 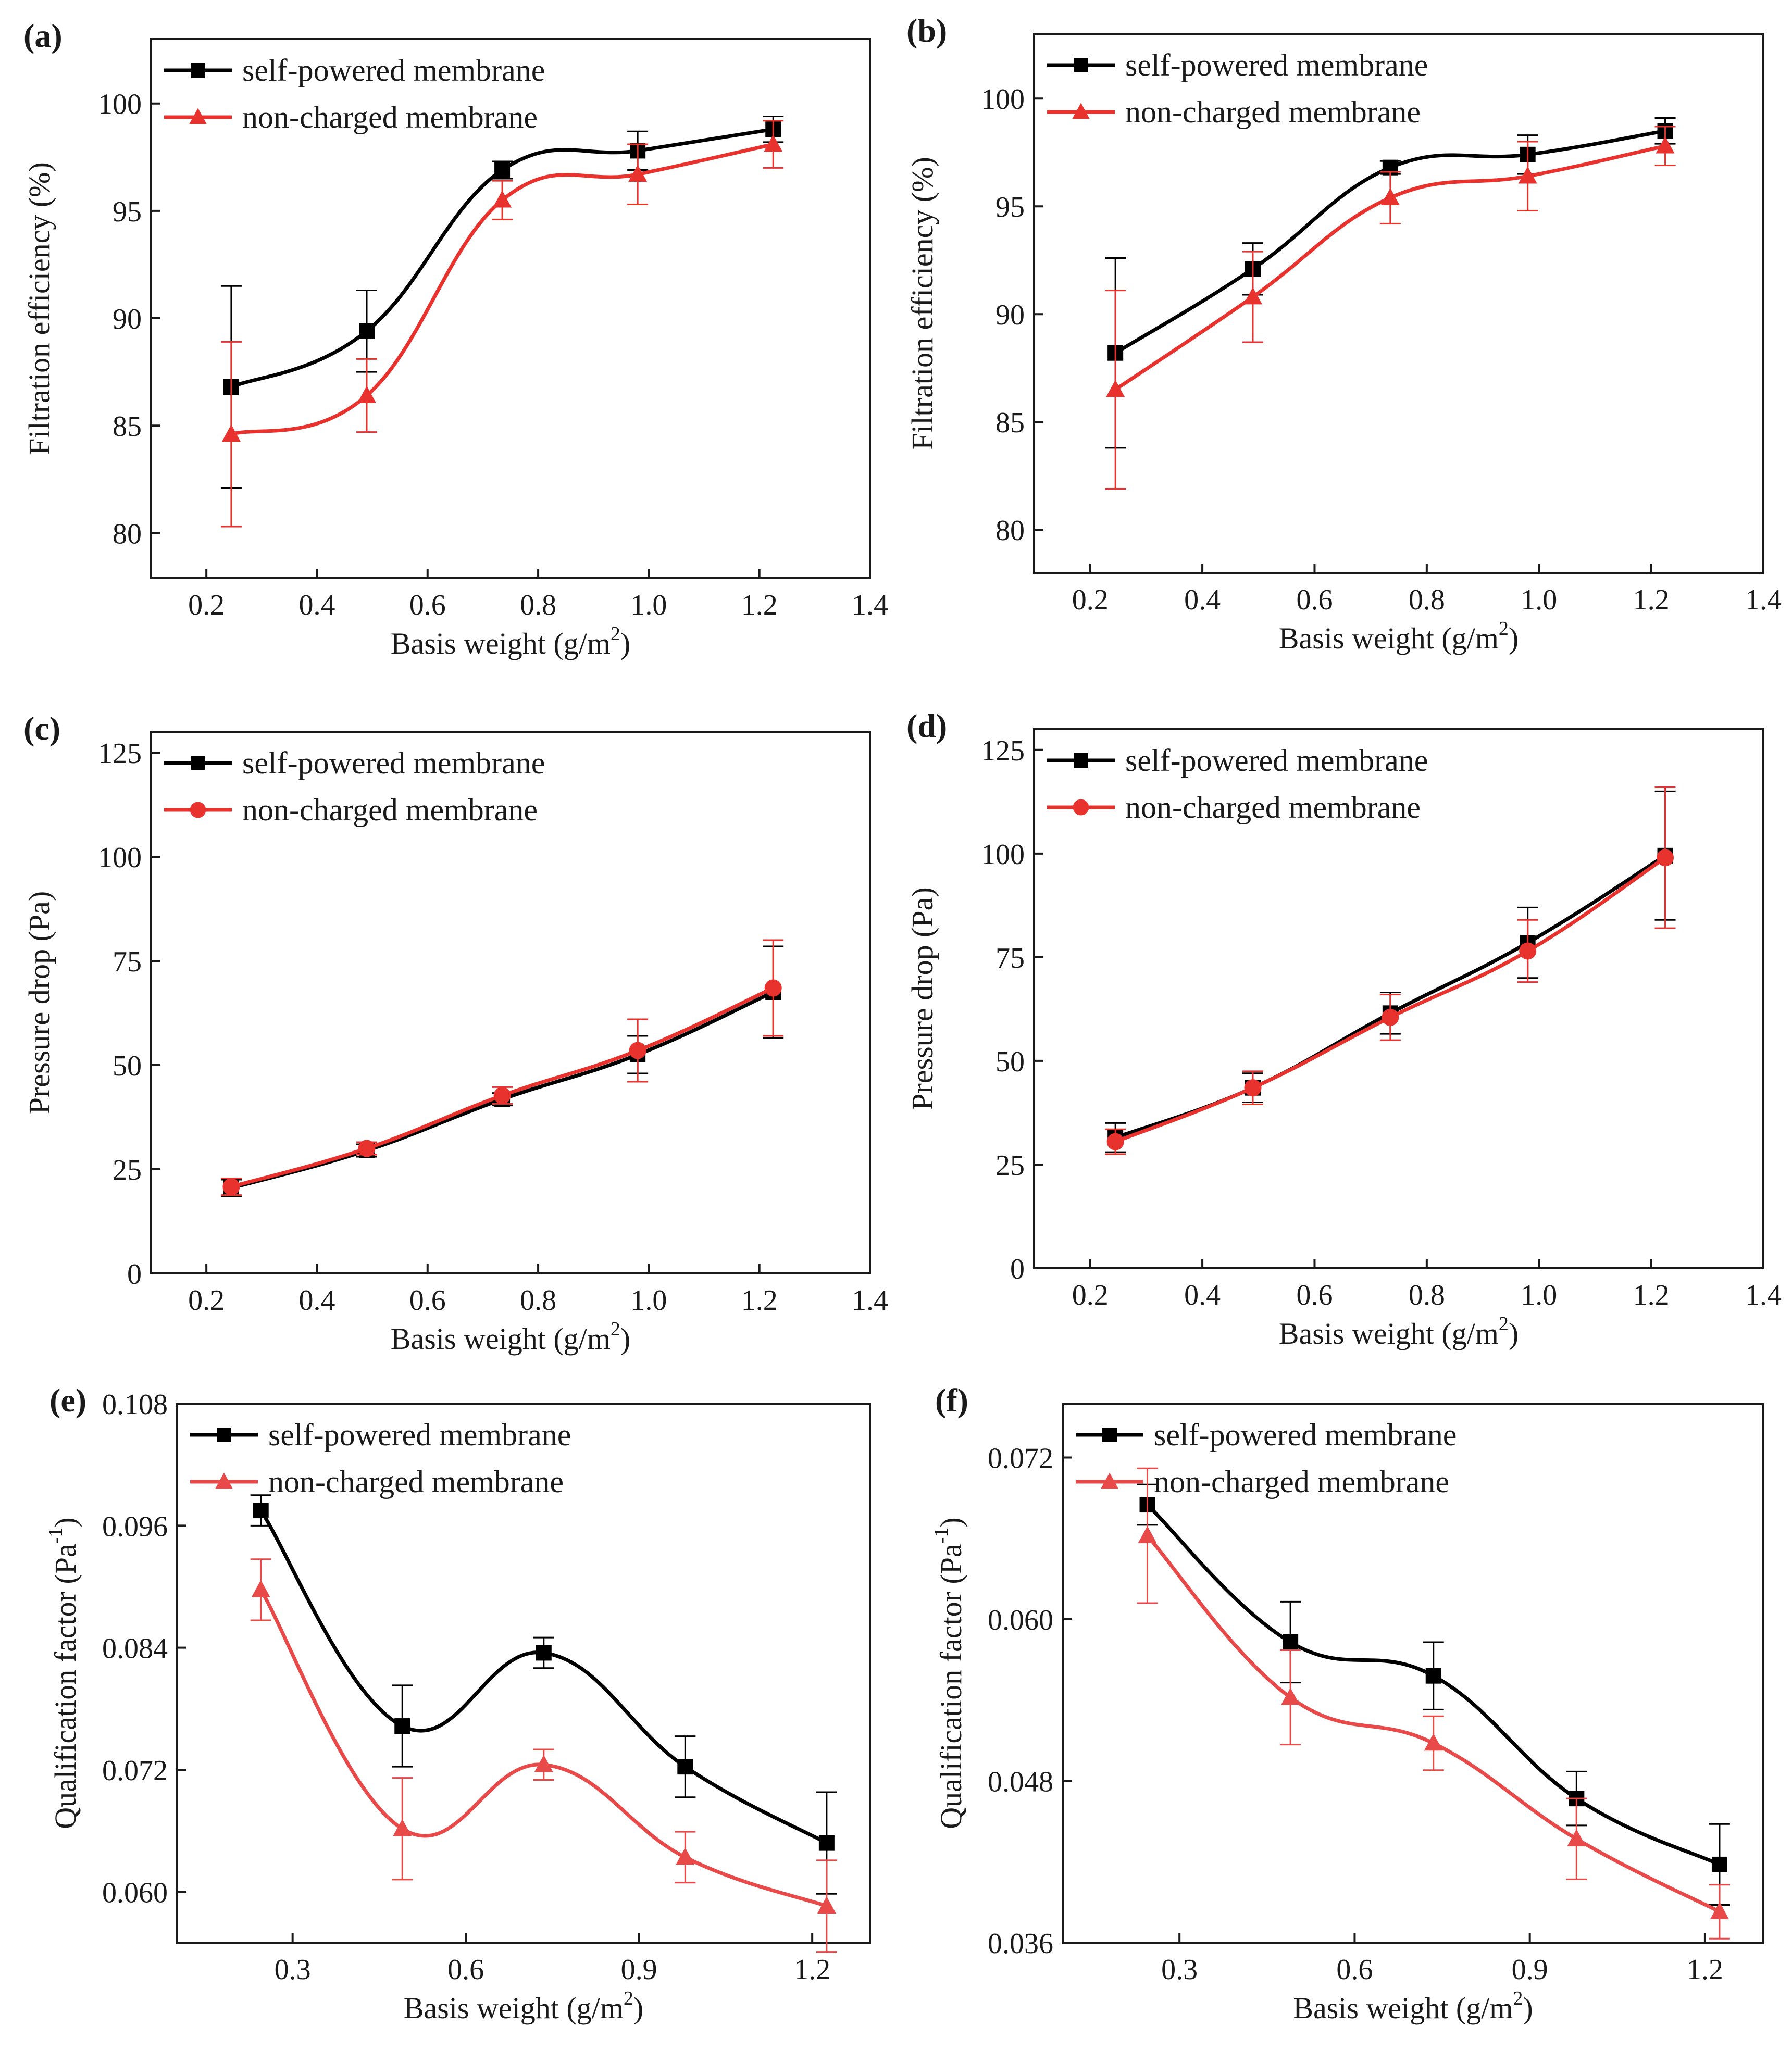 I want to click on y-tick-label: 75, so click(x=1010, y=958).